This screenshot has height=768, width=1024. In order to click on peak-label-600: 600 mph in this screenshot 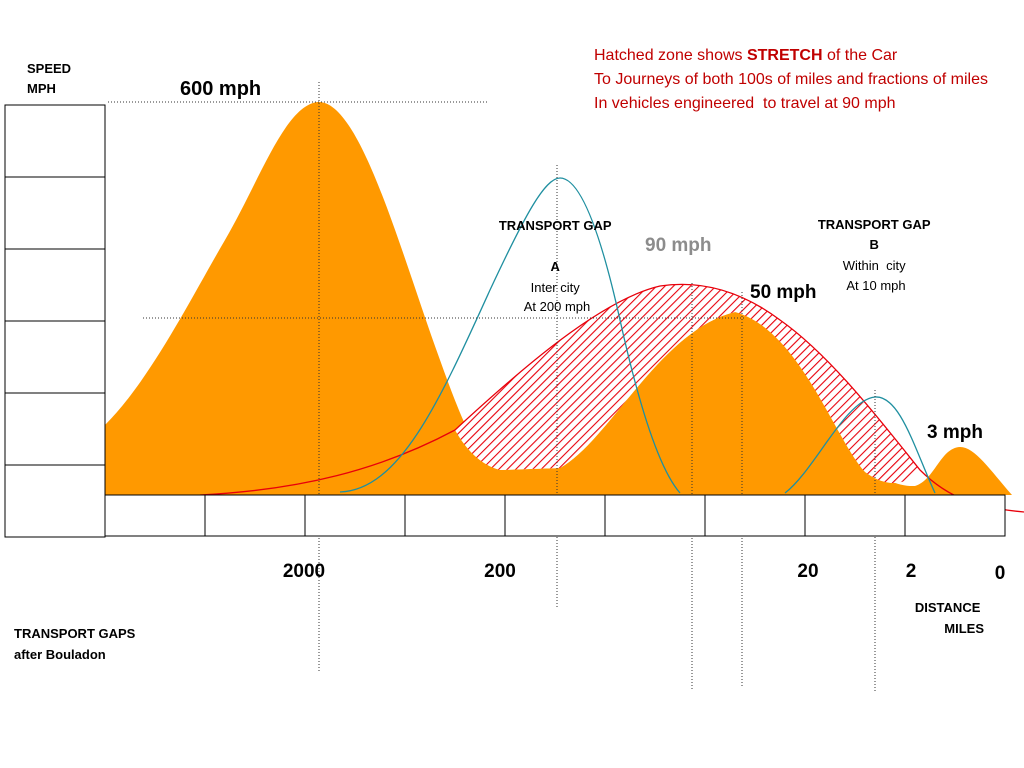, I will do `click(220, 89)`.